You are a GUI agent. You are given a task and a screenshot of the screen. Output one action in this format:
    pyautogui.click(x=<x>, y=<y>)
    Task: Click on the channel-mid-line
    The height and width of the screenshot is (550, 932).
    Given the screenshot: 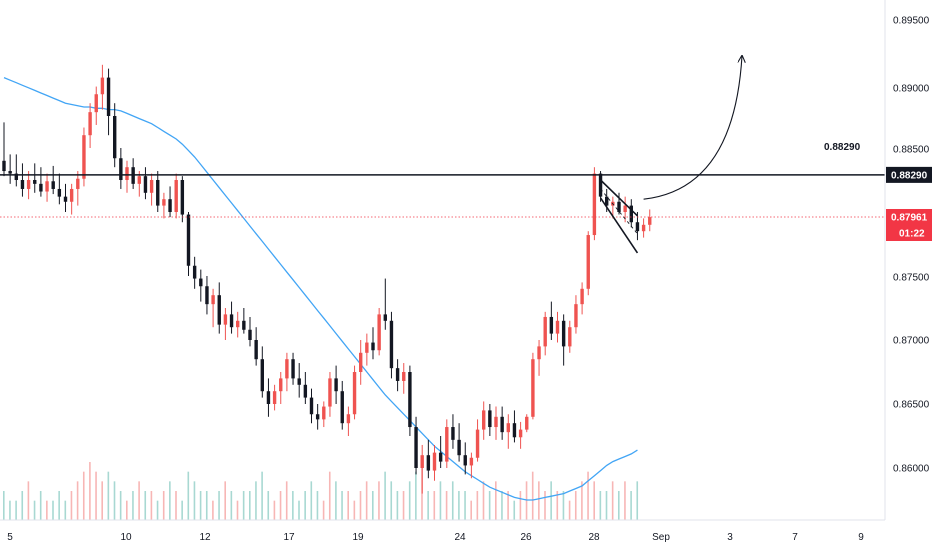 What is the action you would take?
    pyautogui.click(x=619, y=211)
    